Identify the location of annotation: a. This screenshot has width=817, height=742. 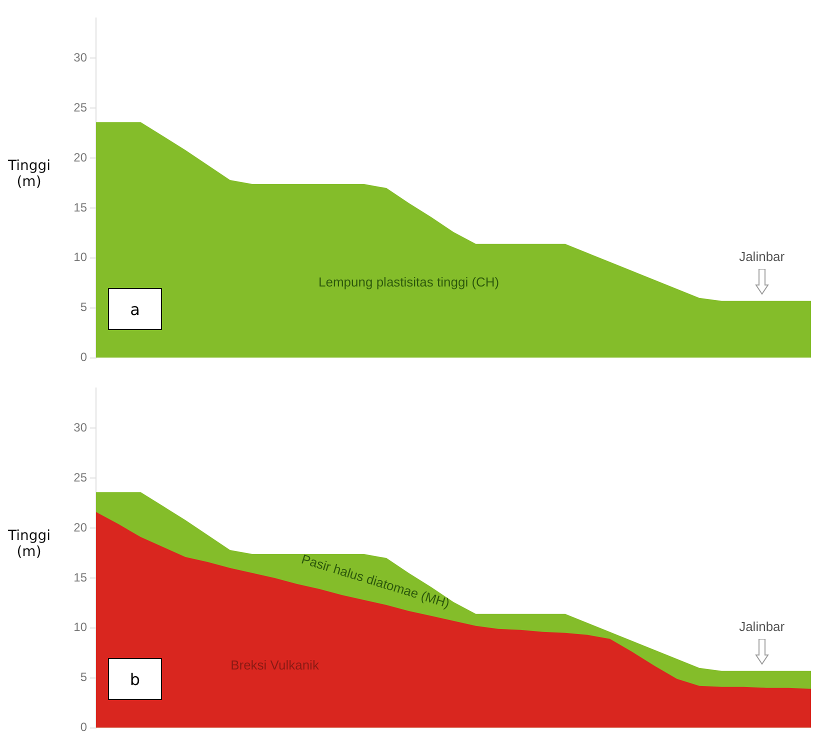
(135, 309).